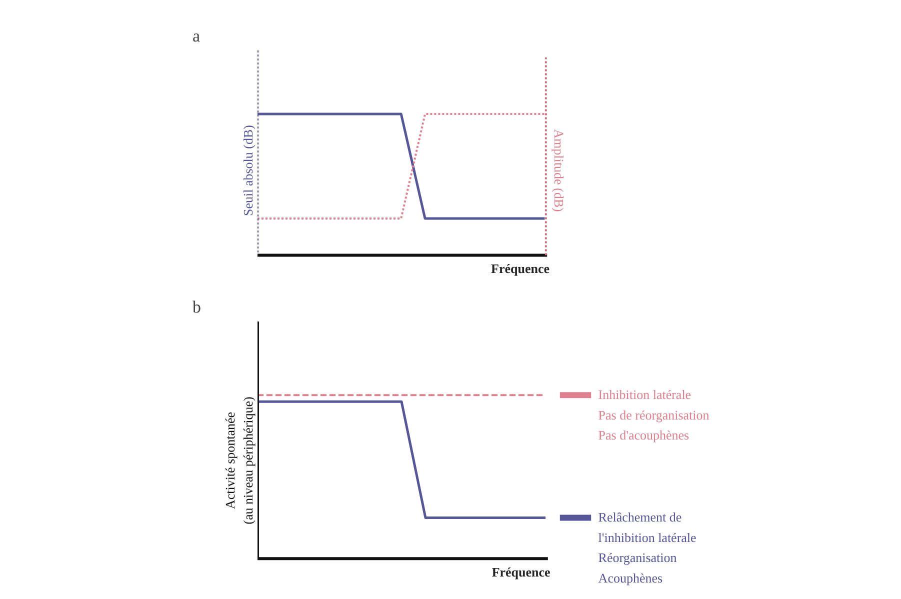 The width and height of the screenshot is (901, 599). Describe the element at coordinates (559, 170) in the screenshot. I see `y2-axis-title: Amplitude (dB)` at that location.